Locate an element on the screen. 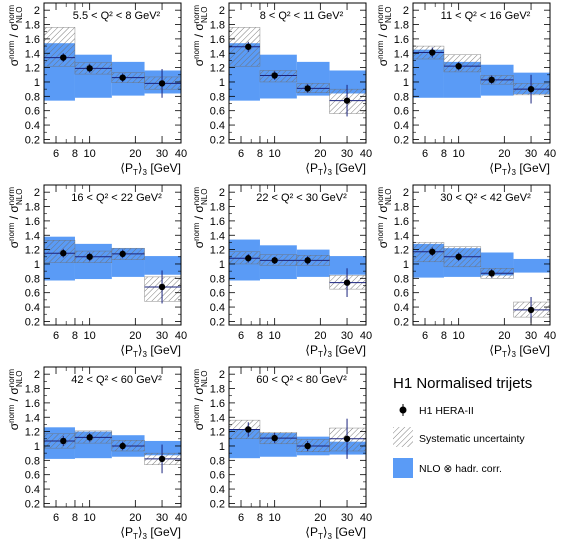 This screenshot has width=567, height=550. y-tick-label: 1.2 is located at coordinates (217, 69).